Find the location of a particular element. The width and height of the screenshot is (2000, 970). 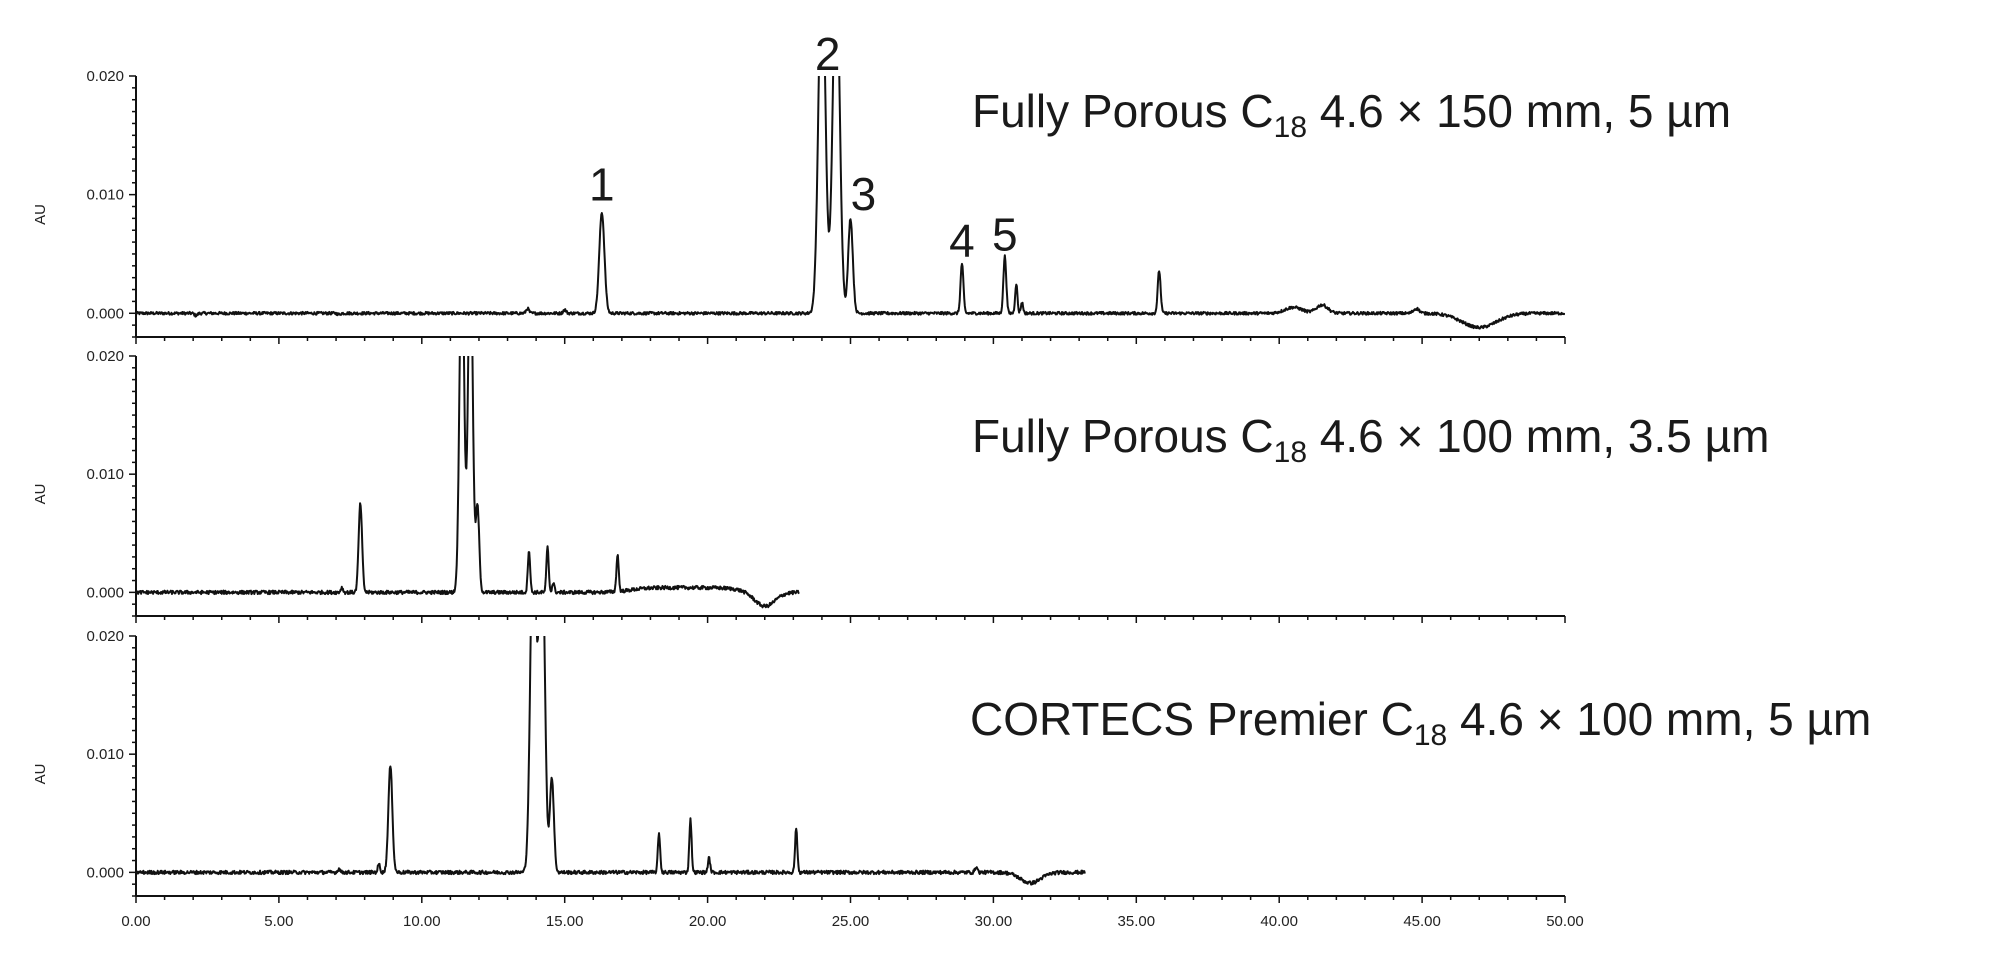

peak-label-5: 5 is located at coordinates (1005, 234).